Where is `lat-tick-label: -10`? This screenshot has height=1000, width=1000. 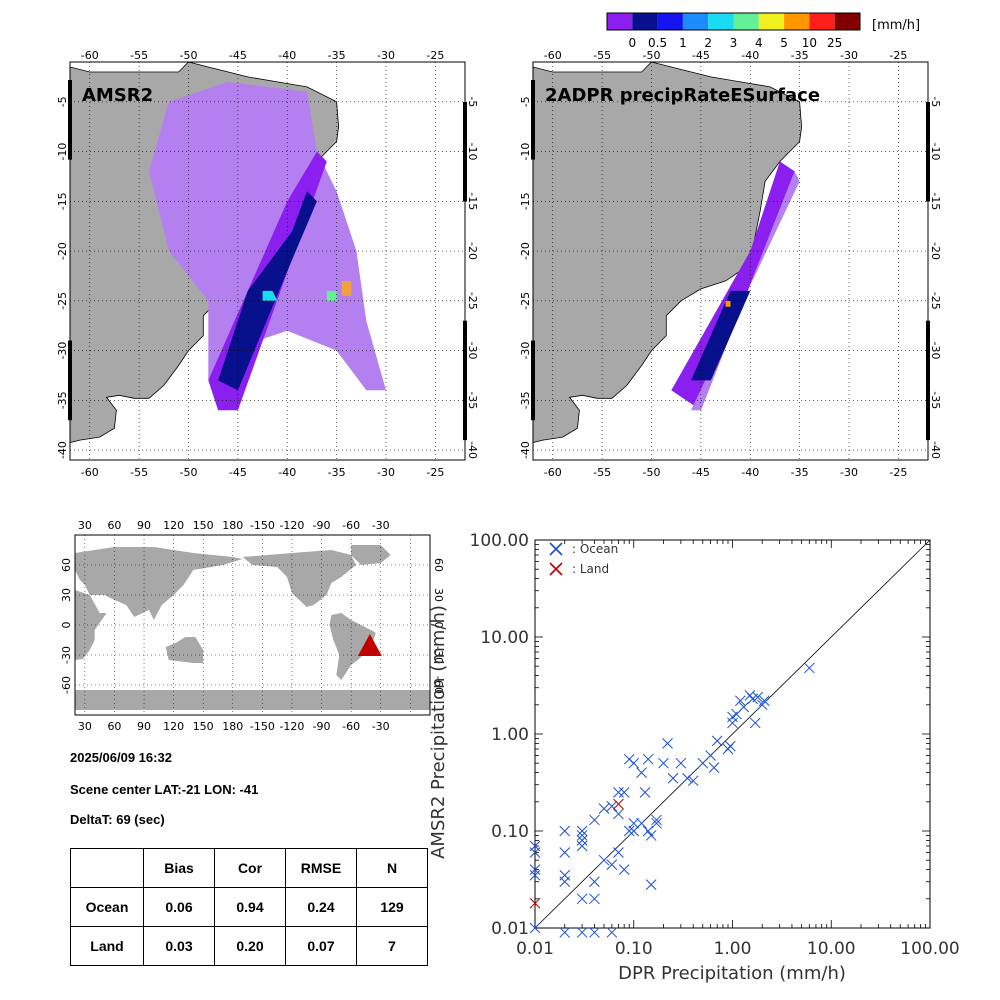
lat-tick-label: -10 is located at coordinates (525, 152).